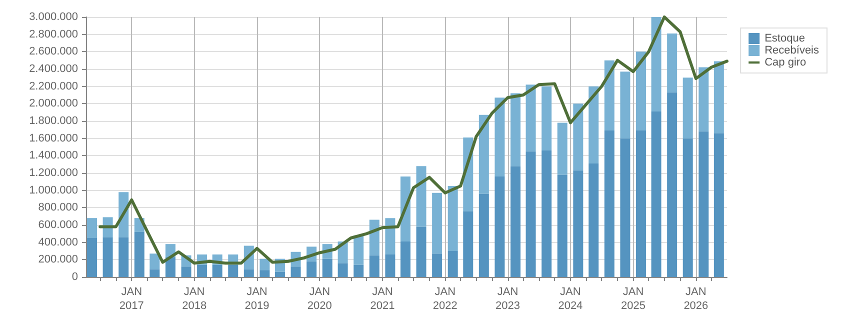  What do you see at coordinates (194, 299) in the screenshot?
I see `x-tick-label: JAN 2018` at bounding box center [194, 299].